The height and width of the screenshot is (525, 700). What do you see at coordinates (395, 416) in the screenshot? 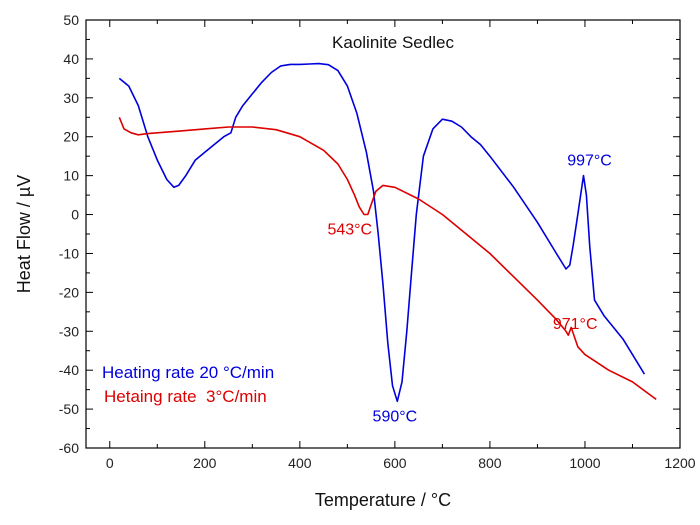
I see `peak-annotation: 590°C` at bounding box center [395, 416].